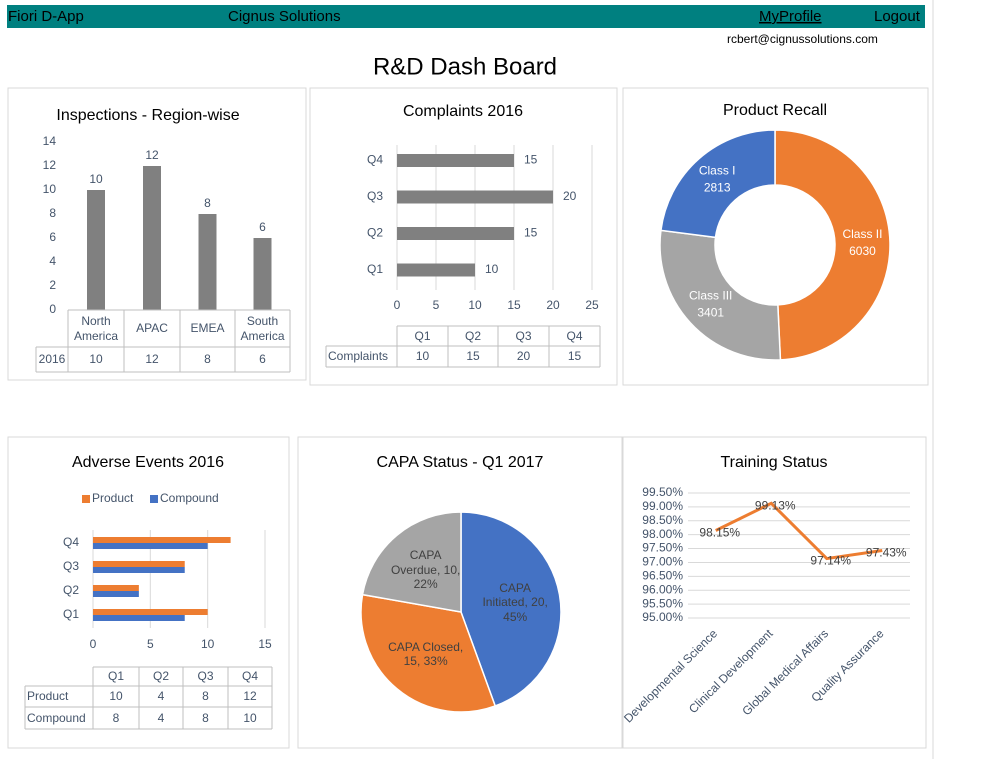 This screenshot has height=759, width=985. I want to click on table-header: Q4, so click(249, 676).